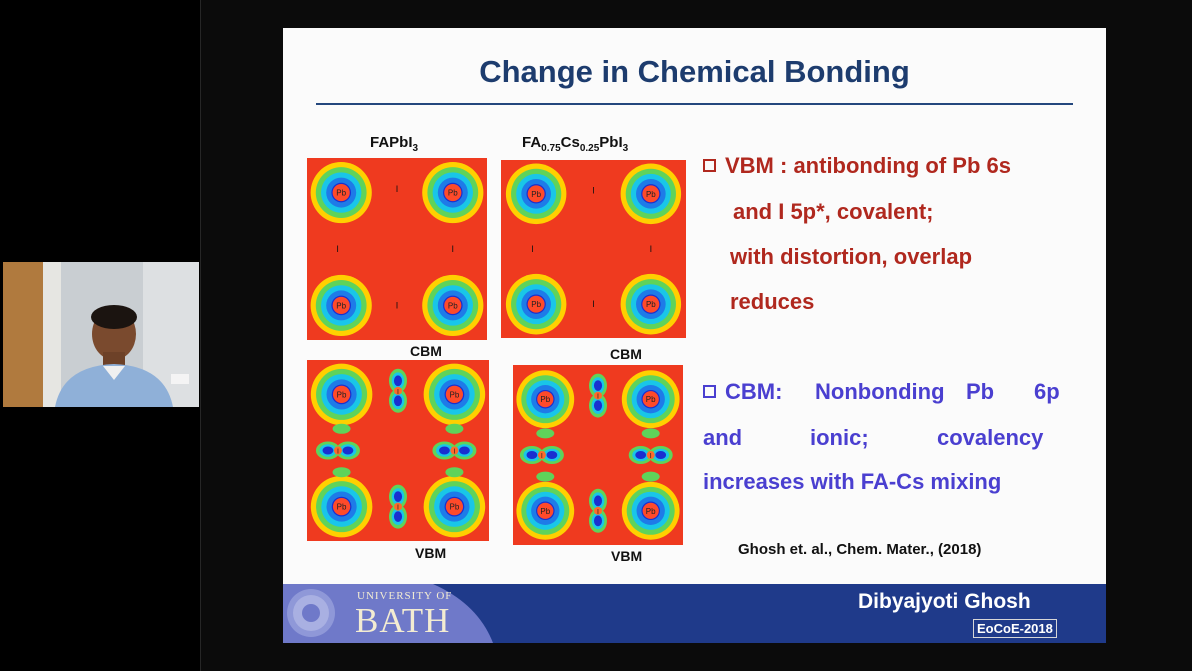 This screenshot has width=1192, height=671. What do you see at coordinates (694, 71) in the screenshot?
I see `slide-title: Change in Chemical Bonding` at bounding box center [694, 71].